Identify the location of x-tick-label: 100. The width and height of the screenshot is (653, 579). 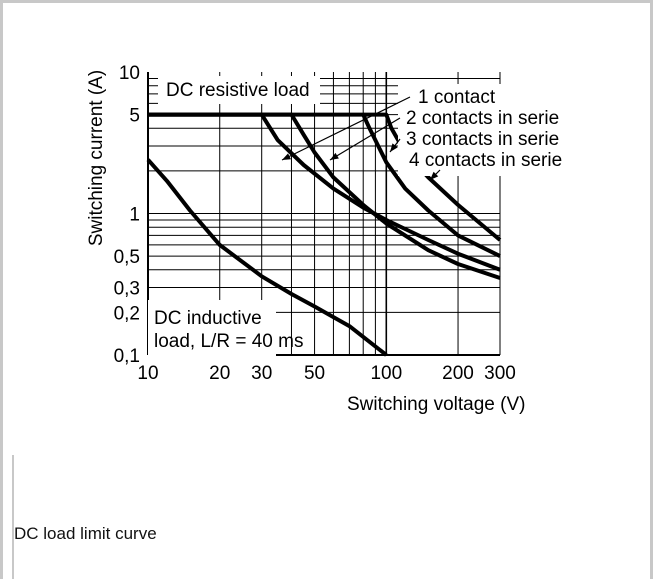
(386, 373).